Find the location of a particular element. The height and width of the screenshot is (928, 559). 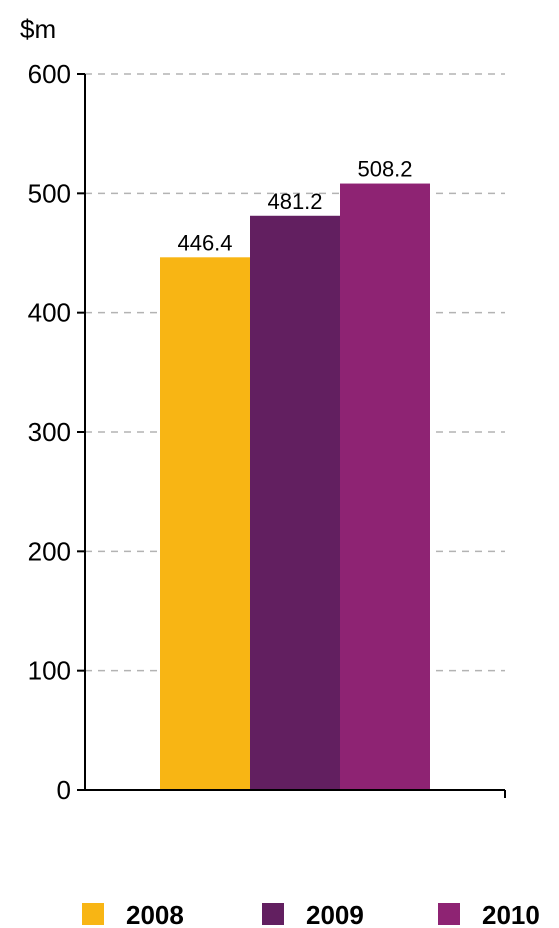

bar-2008 is located at coordinates (205, 523).